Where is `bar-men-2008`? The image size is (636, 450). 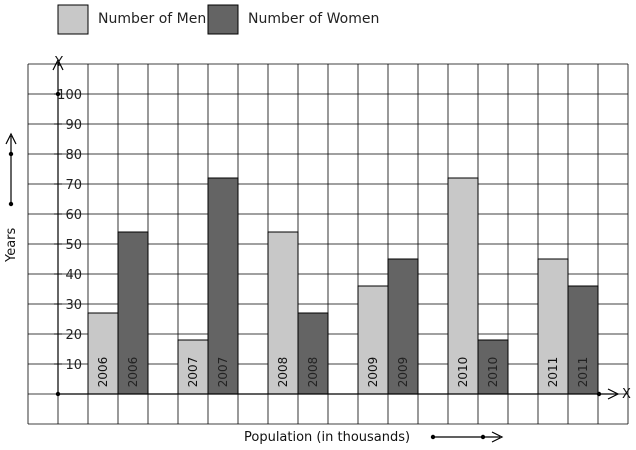 bar-men-2008 is located at coordinates (283, 313).